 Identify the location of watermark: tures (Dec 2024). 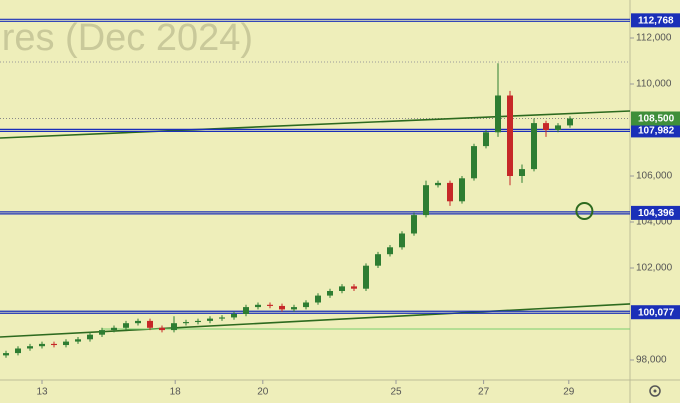
(126, 38).